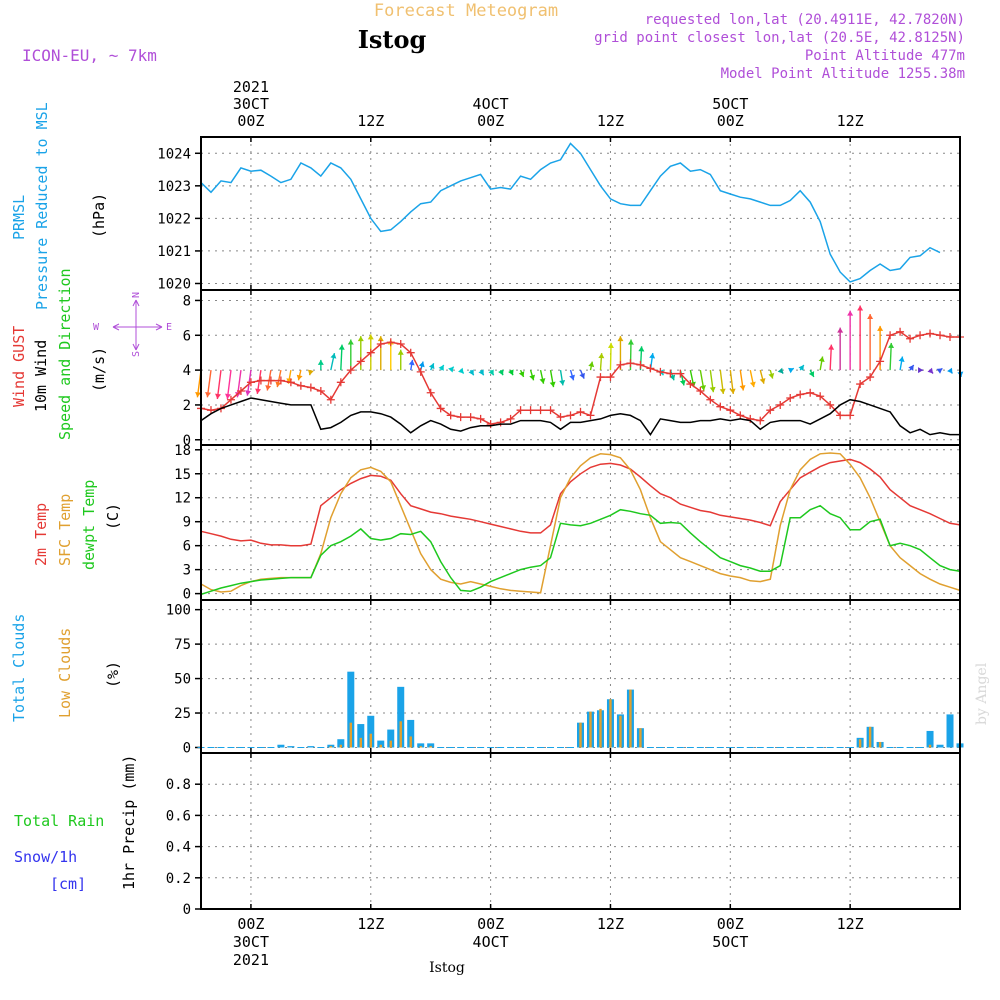 This screenshot has height=1000, width=1000. What do you see at coordinates (982, 693) in the screenshot?
I see `watermark: by Angel` at bounding box center [982, 693].